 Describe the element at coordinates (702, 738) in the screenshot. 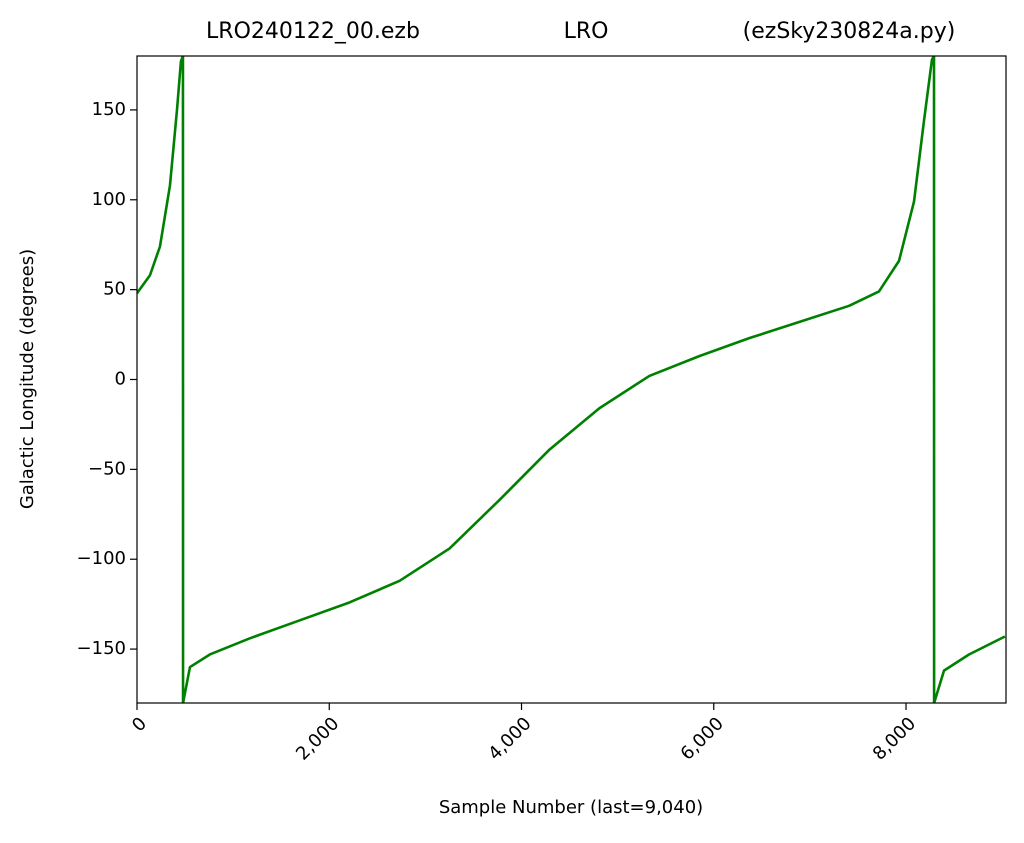

I see `x-tick-label: 6,000` at that location.